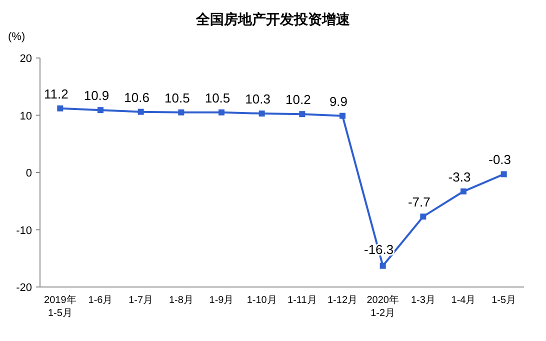 Image resolution: width=546 pixels, height=341 pixels. What do you see at coordinates (60, 306) in the screenshot?
I see `x-tick-label: 2019年 1-5月` at bounding box center [60, 306].